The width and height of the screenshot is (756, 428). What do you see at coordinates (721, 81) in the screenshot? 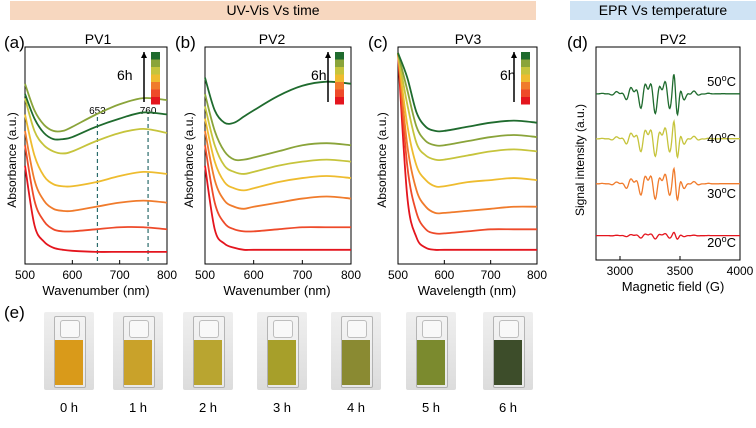
I see `temperature-label: 50oC` at bounding box center [721, 81].